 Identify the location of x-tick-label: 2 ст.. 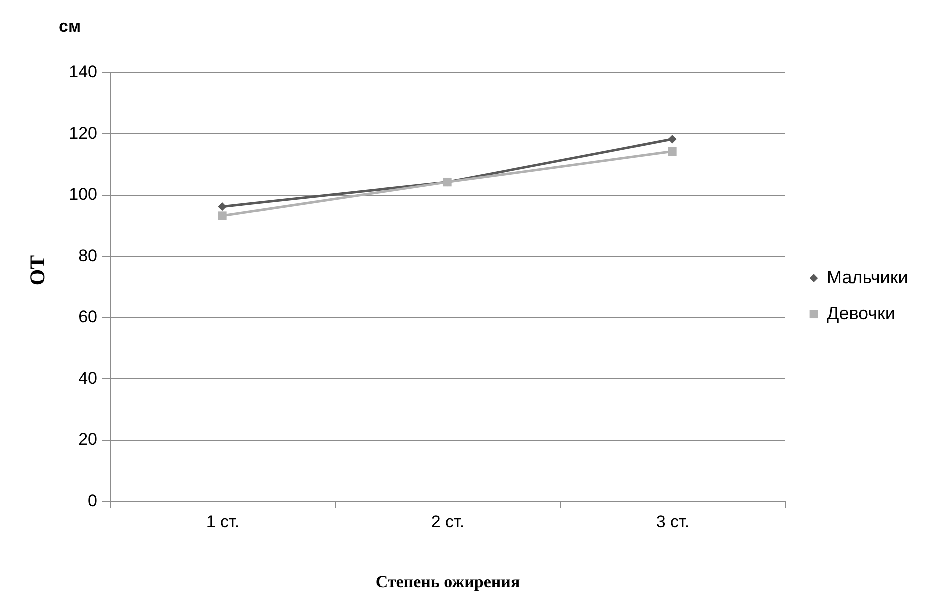
(448, 522).